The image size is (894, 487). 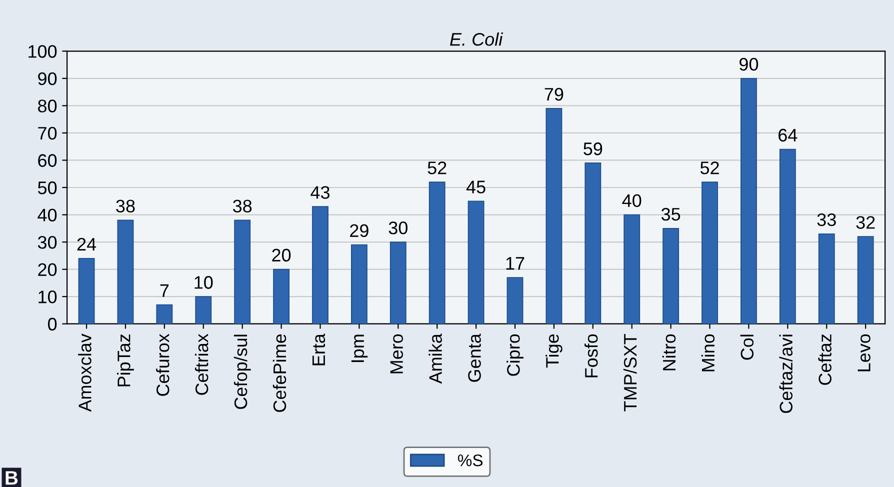 What do you see at coordinates (474, 358) in the screenshot?
I see `x-tick-label: Genta` at bounding box center [474, 358].